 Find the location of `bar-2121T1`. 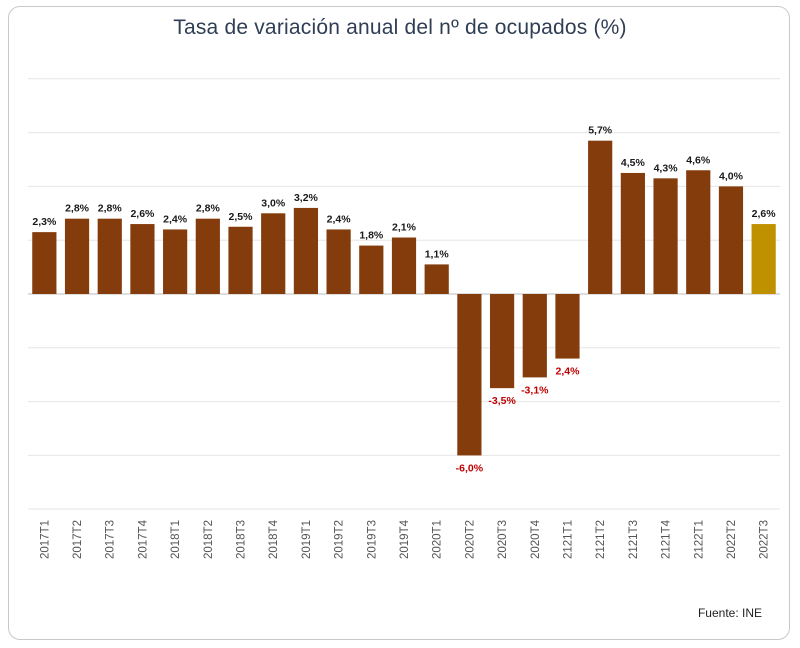

bar-2121T1 is located at coordinates (567, 326).